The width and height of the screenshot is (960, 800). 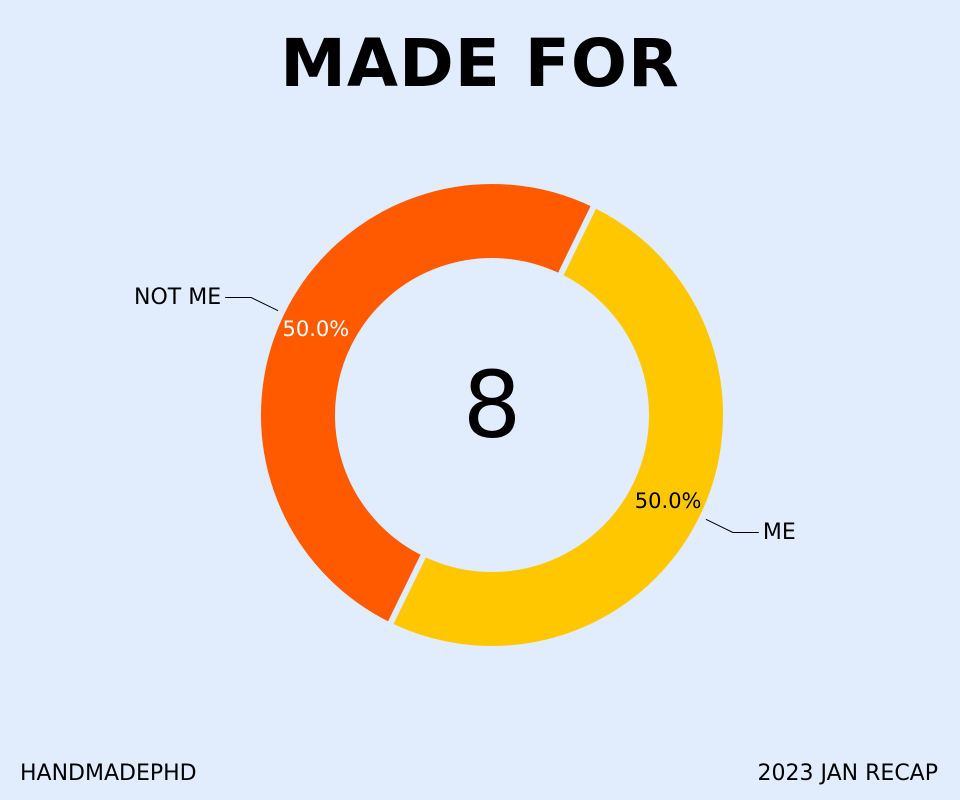 I want to click on chart-center-value: 8, so click(x=492, y=405).